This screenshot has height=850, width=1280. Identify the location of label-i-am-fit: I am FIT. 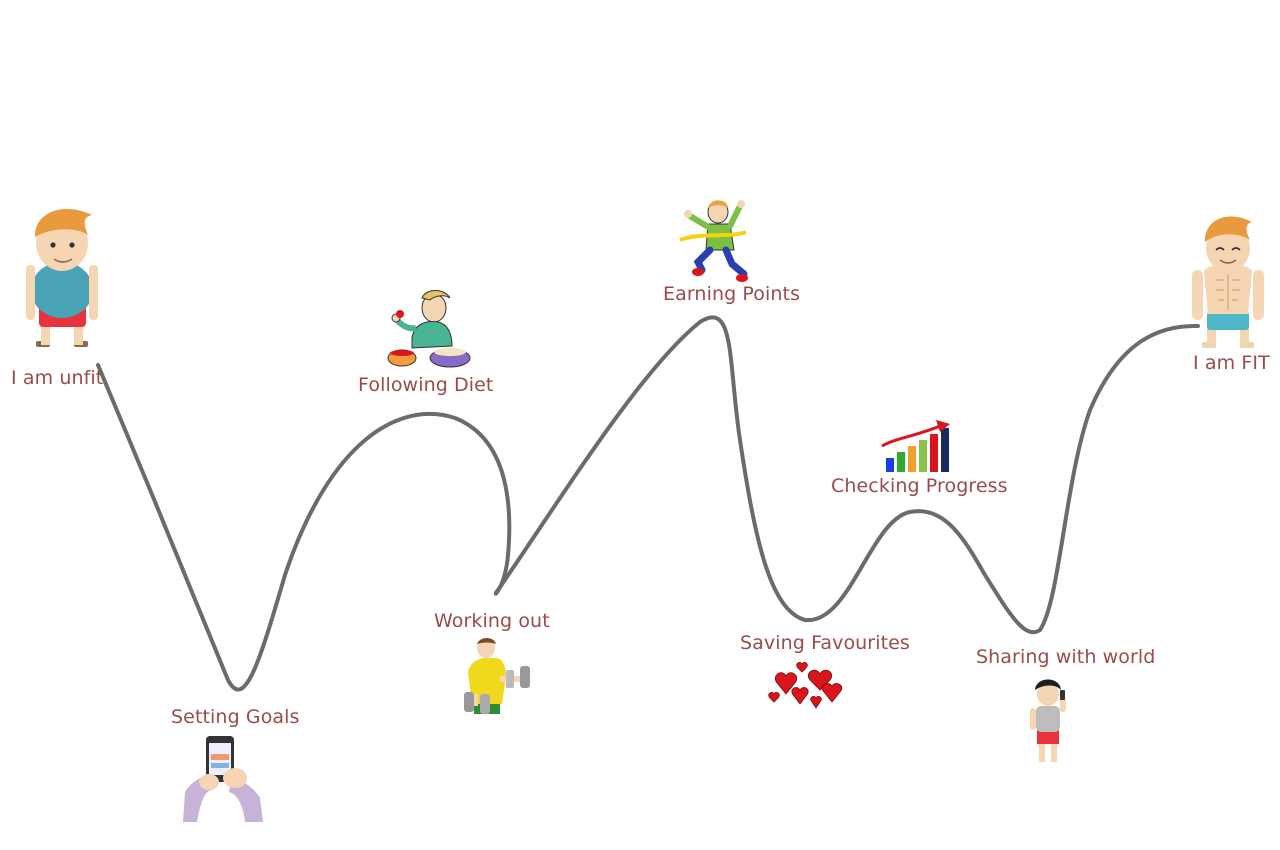
(1231, 363).